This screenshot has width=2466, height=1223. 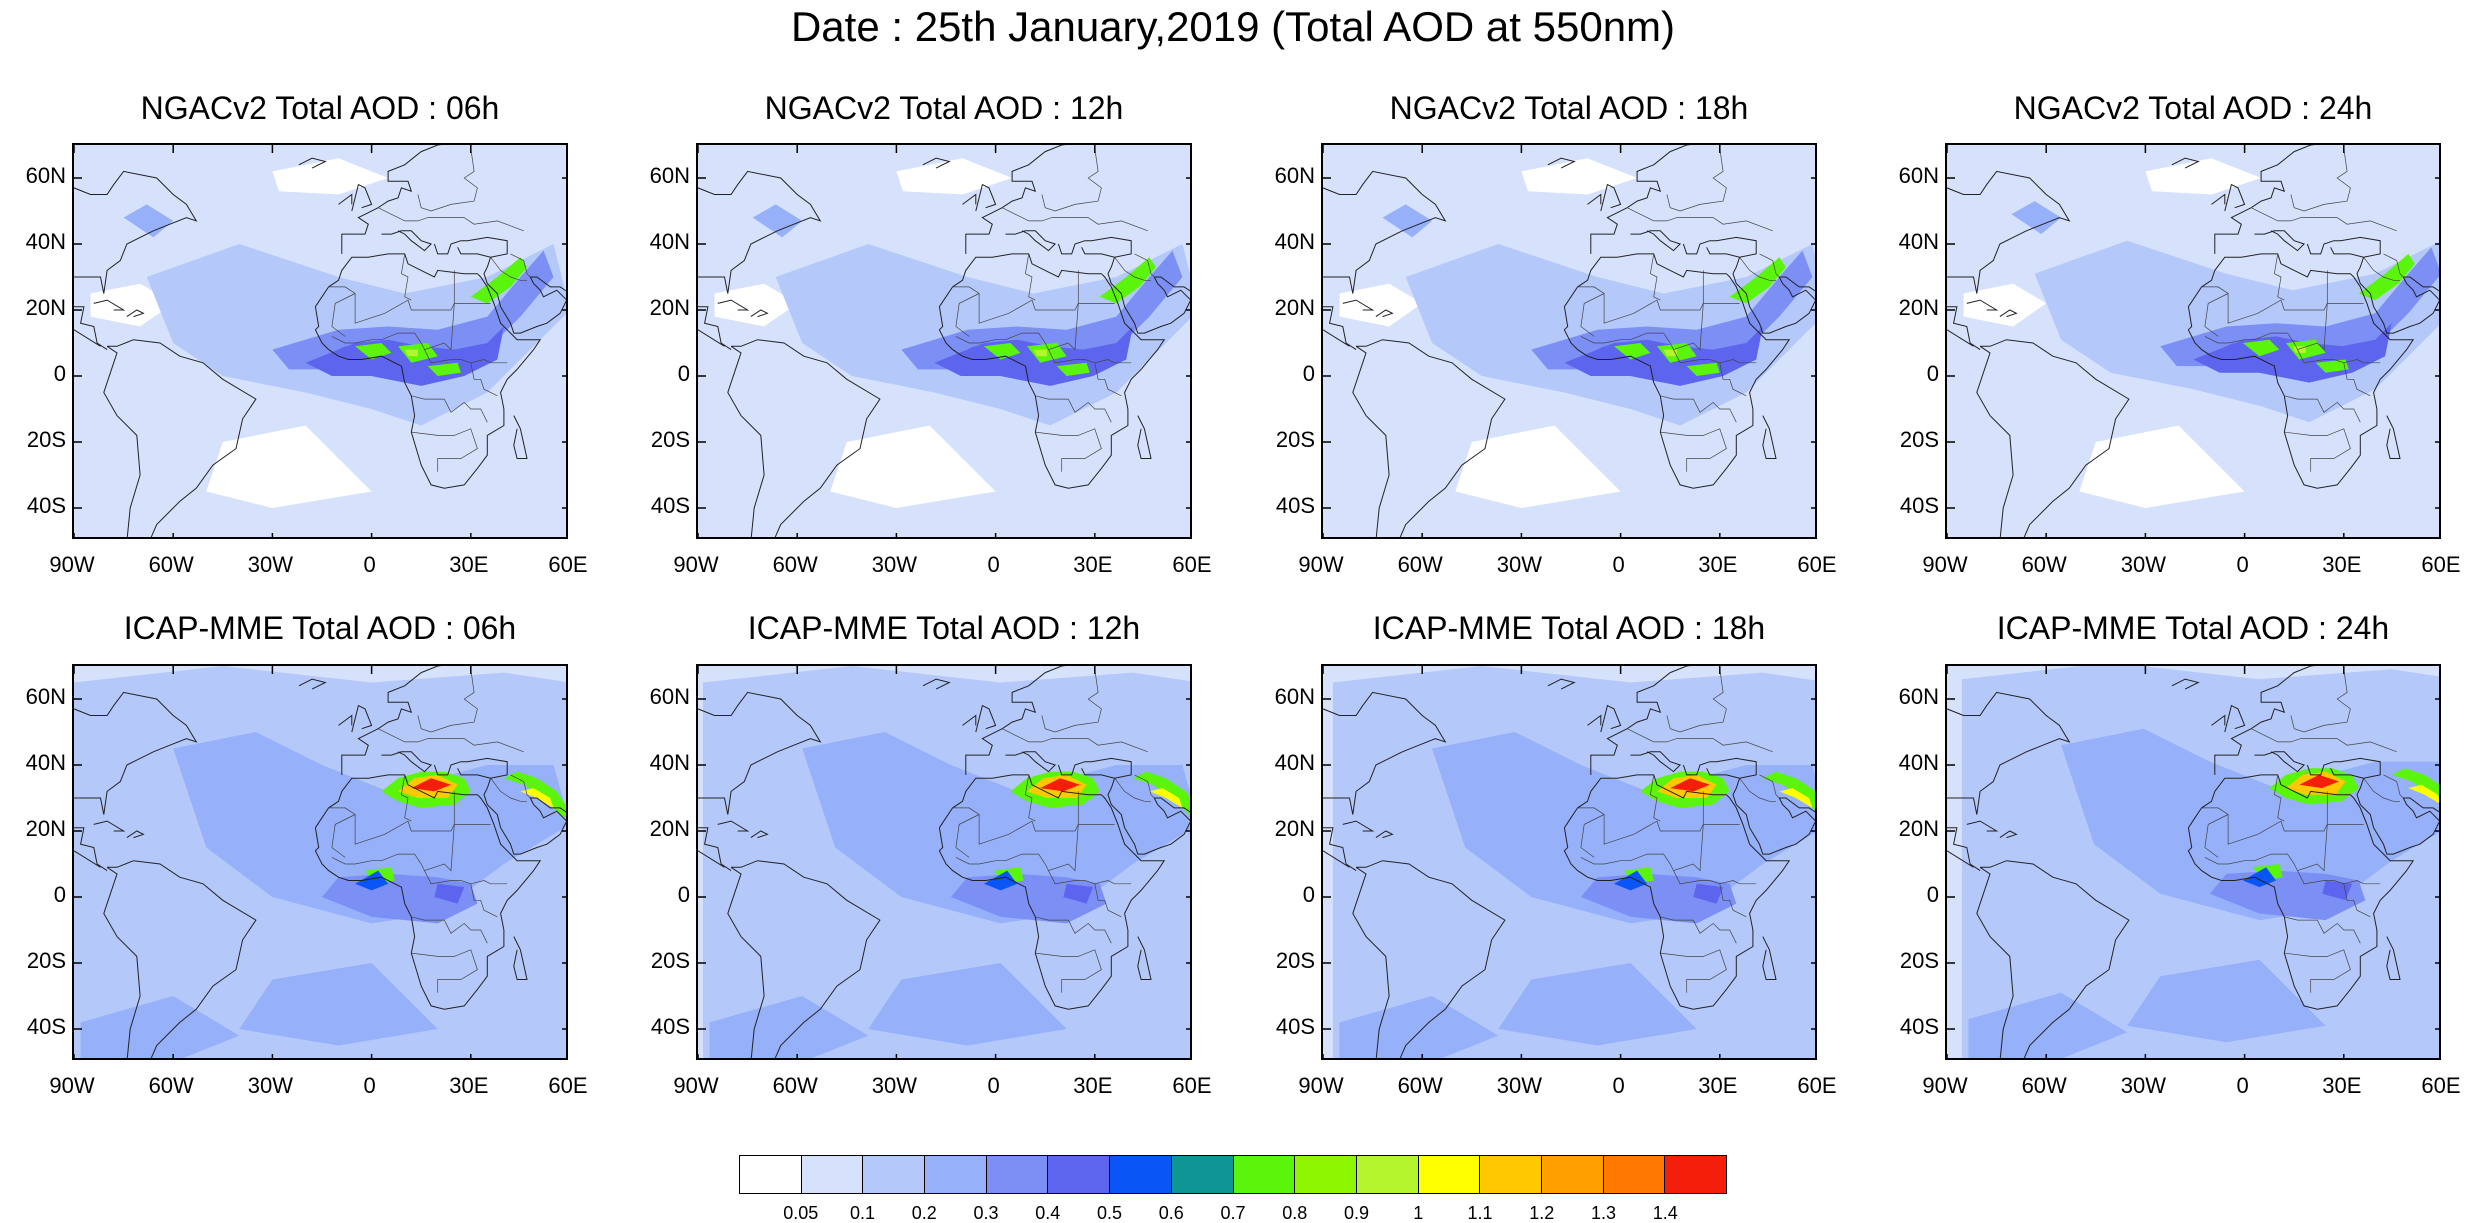 What do you see at coordinates (2342, 1085) in the screenshot?
I see `lon-tick-label: 30E` at bounding box center [2342, 1085].